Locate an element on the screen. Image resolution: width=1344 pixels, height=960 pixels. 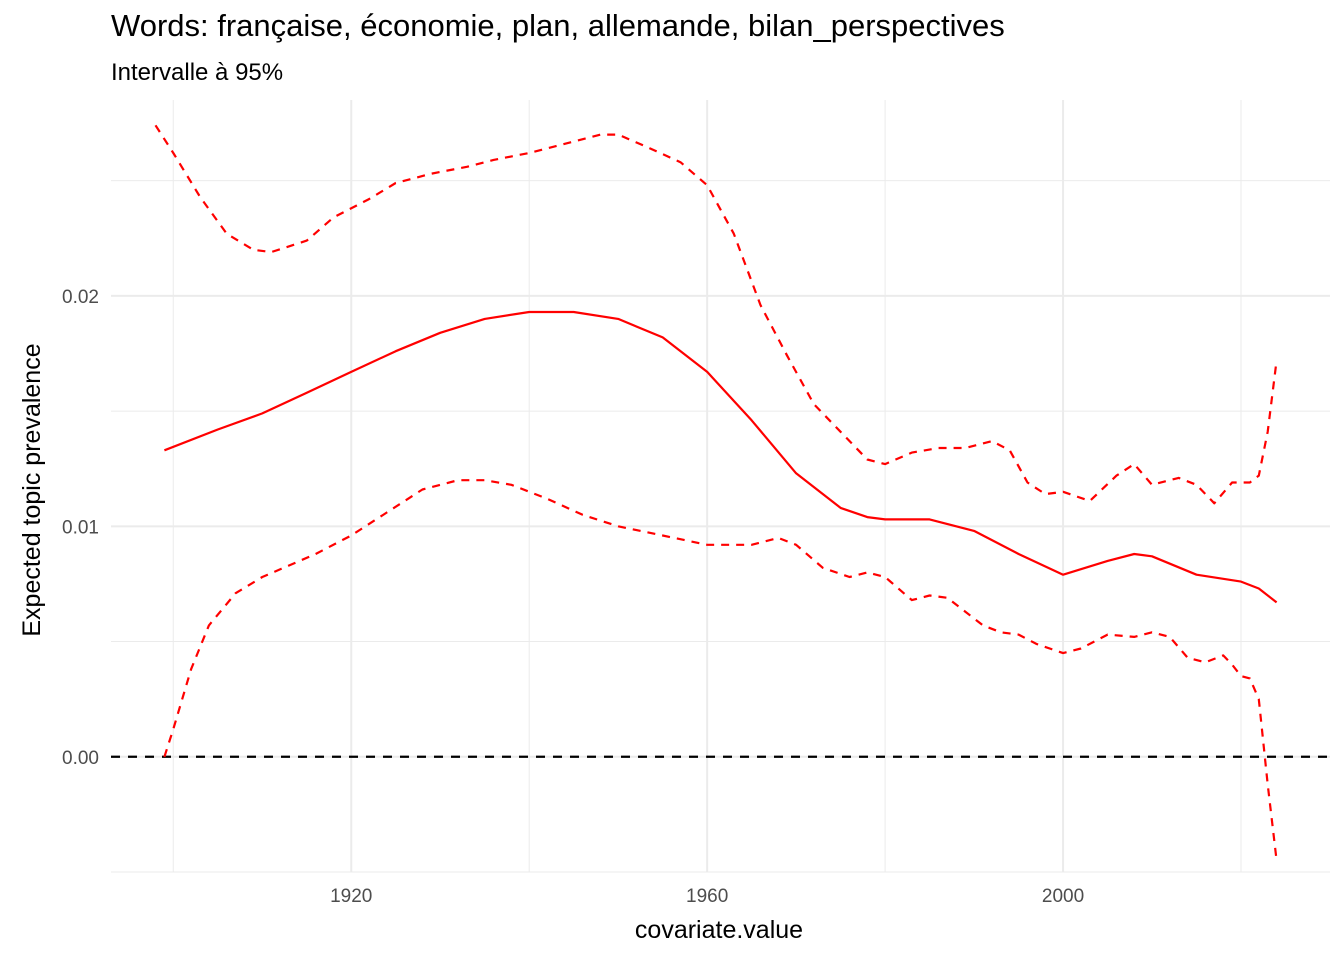
x-tick-label: 2000 is located at coordinates (1063, 896).